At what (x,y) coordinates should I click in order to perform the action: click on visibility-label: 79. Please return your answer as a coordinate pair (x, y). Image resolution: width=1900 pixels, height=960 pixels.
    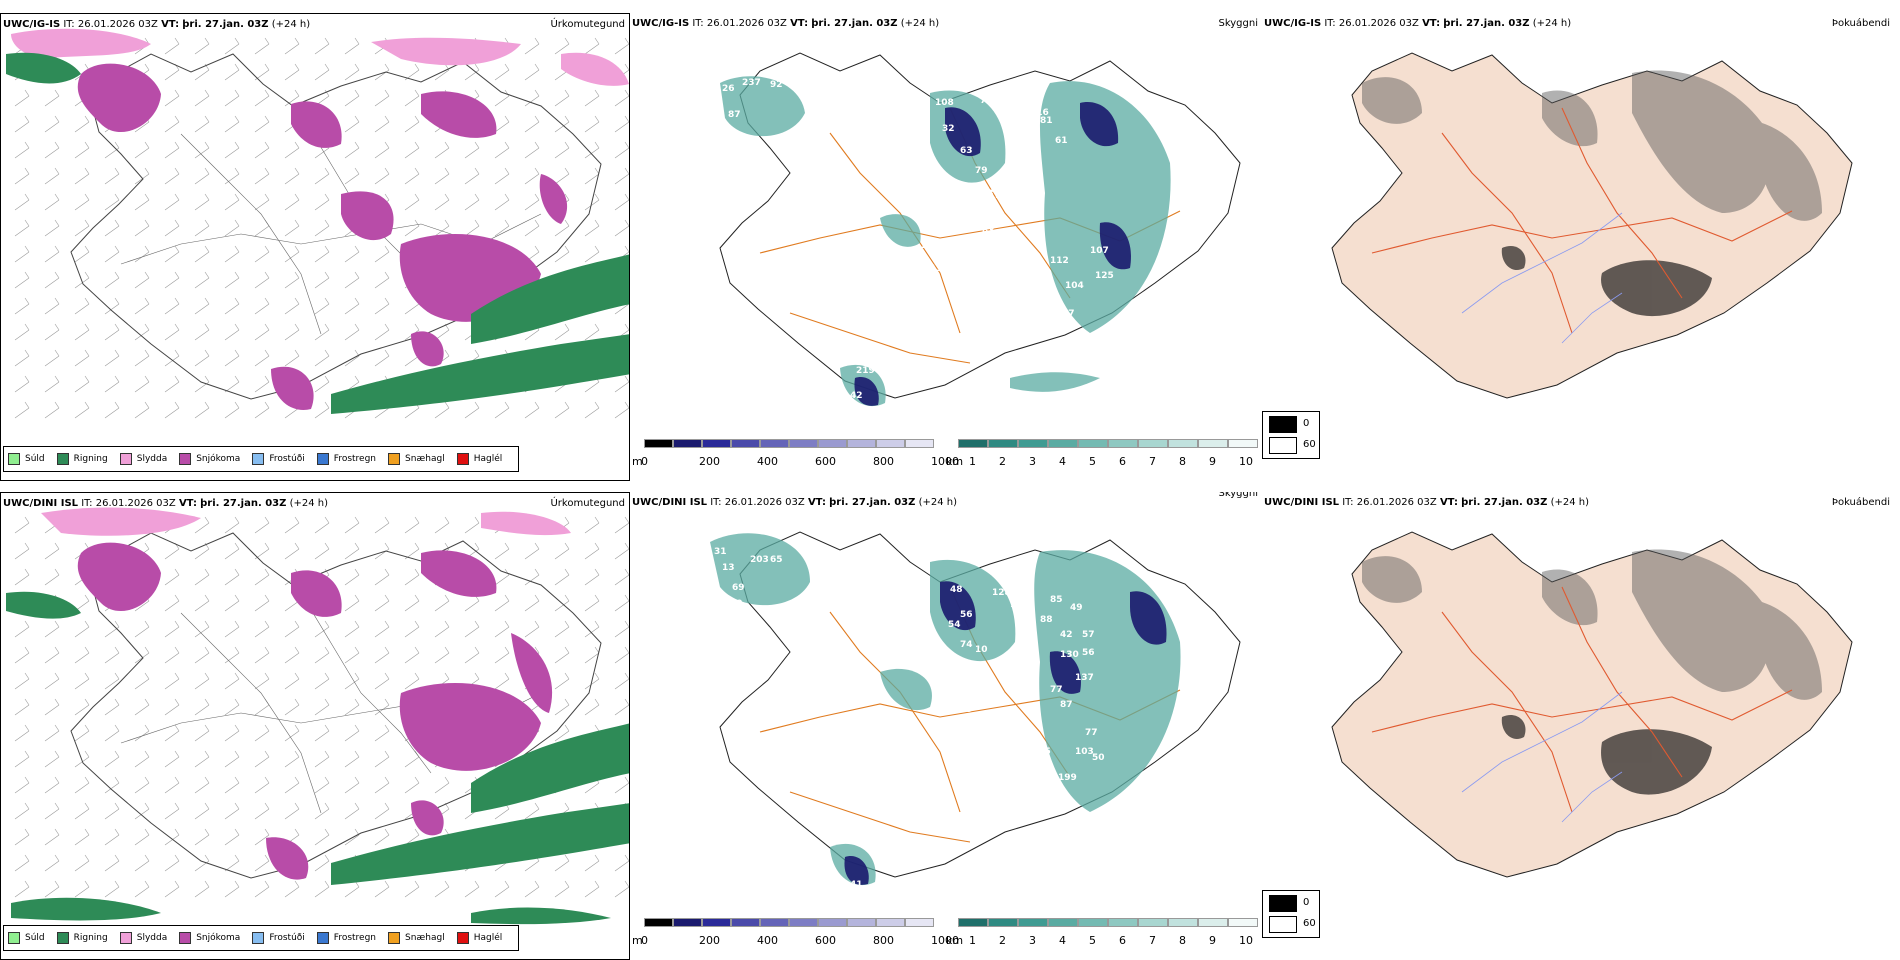
    Looking at the image, I should click on (966, 710).